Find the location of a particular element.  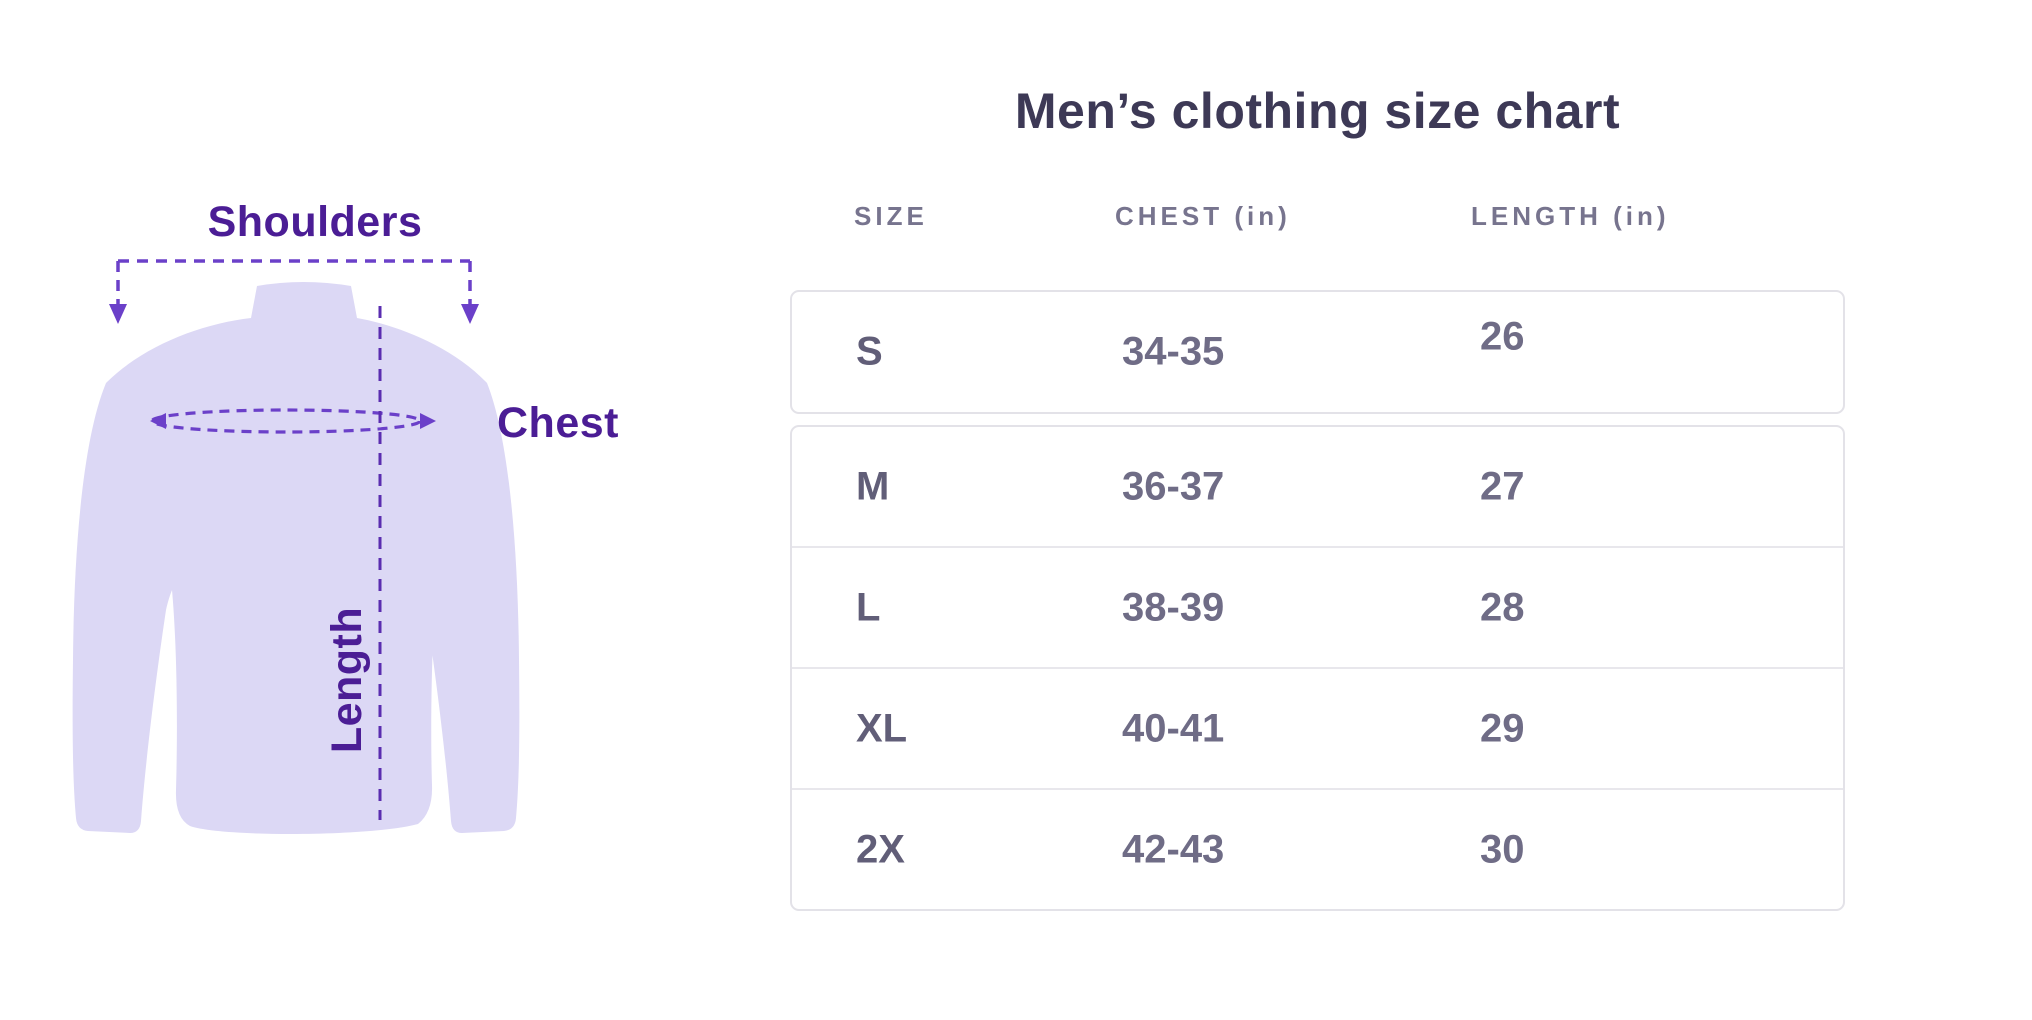

shoulders-arrowhead-right is located at coordinates (470, 314).